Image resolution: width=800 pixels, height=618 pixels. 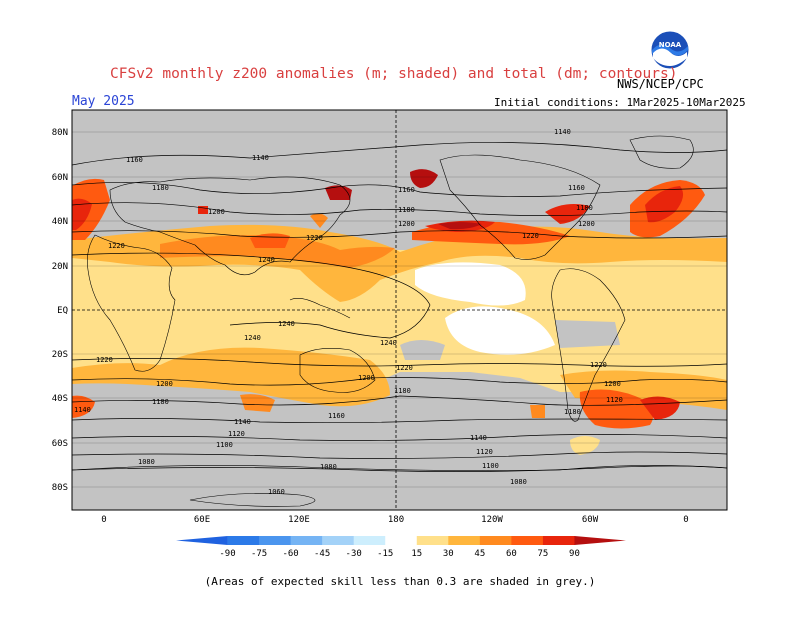 What do you see at coordinates (202, 520) in the screenshot?
I see `lon-tick: 60E` at bounding box center [202, 520].